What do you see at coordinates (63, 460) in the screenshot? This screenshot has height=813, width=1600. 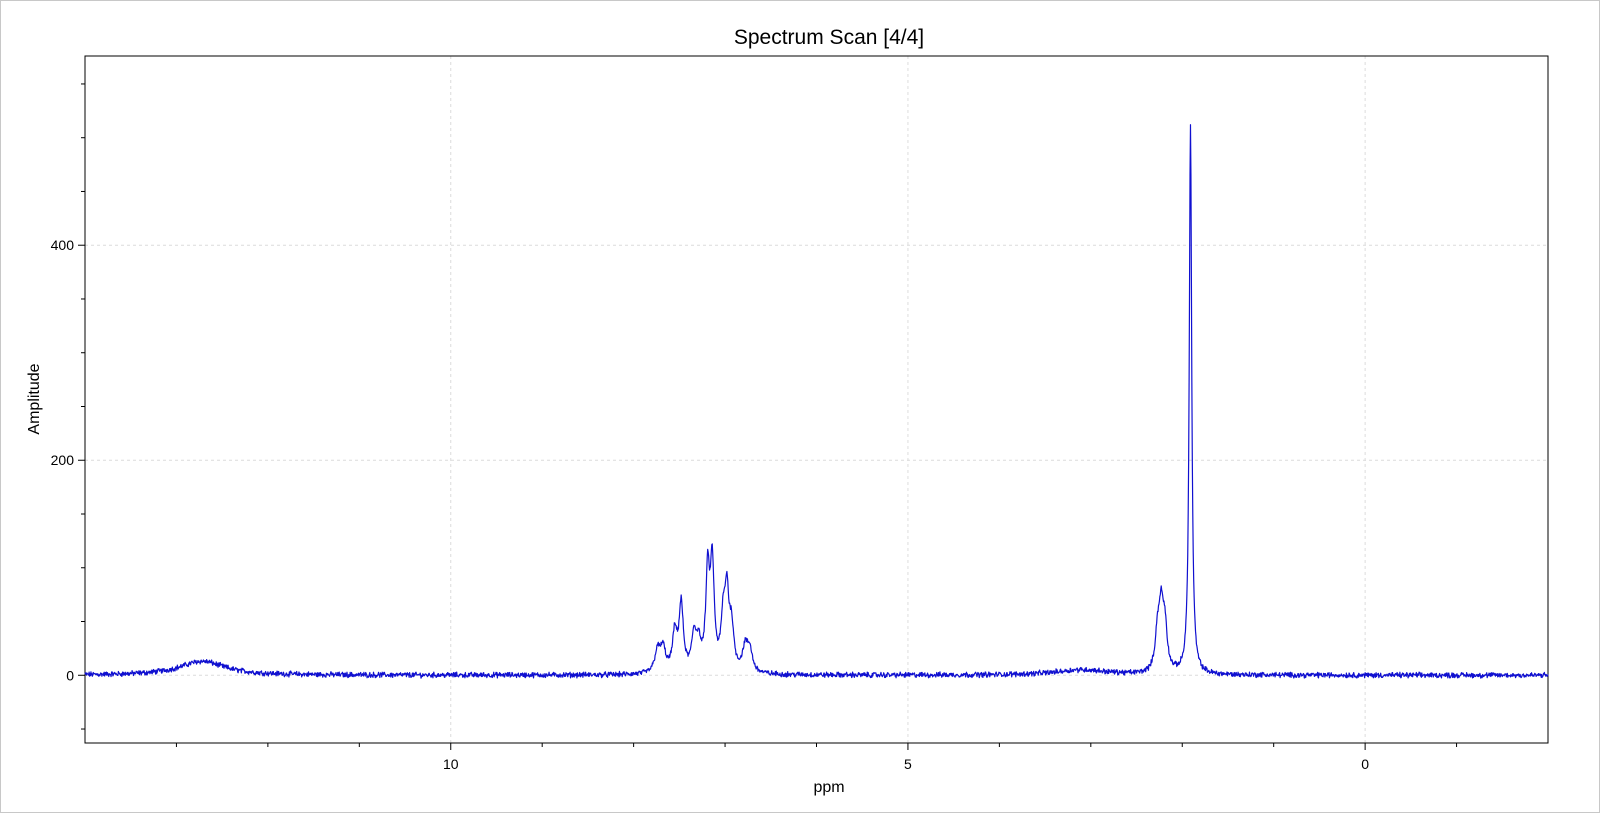 I see `y-tick-label: 200` at bounding box center [63, 460].